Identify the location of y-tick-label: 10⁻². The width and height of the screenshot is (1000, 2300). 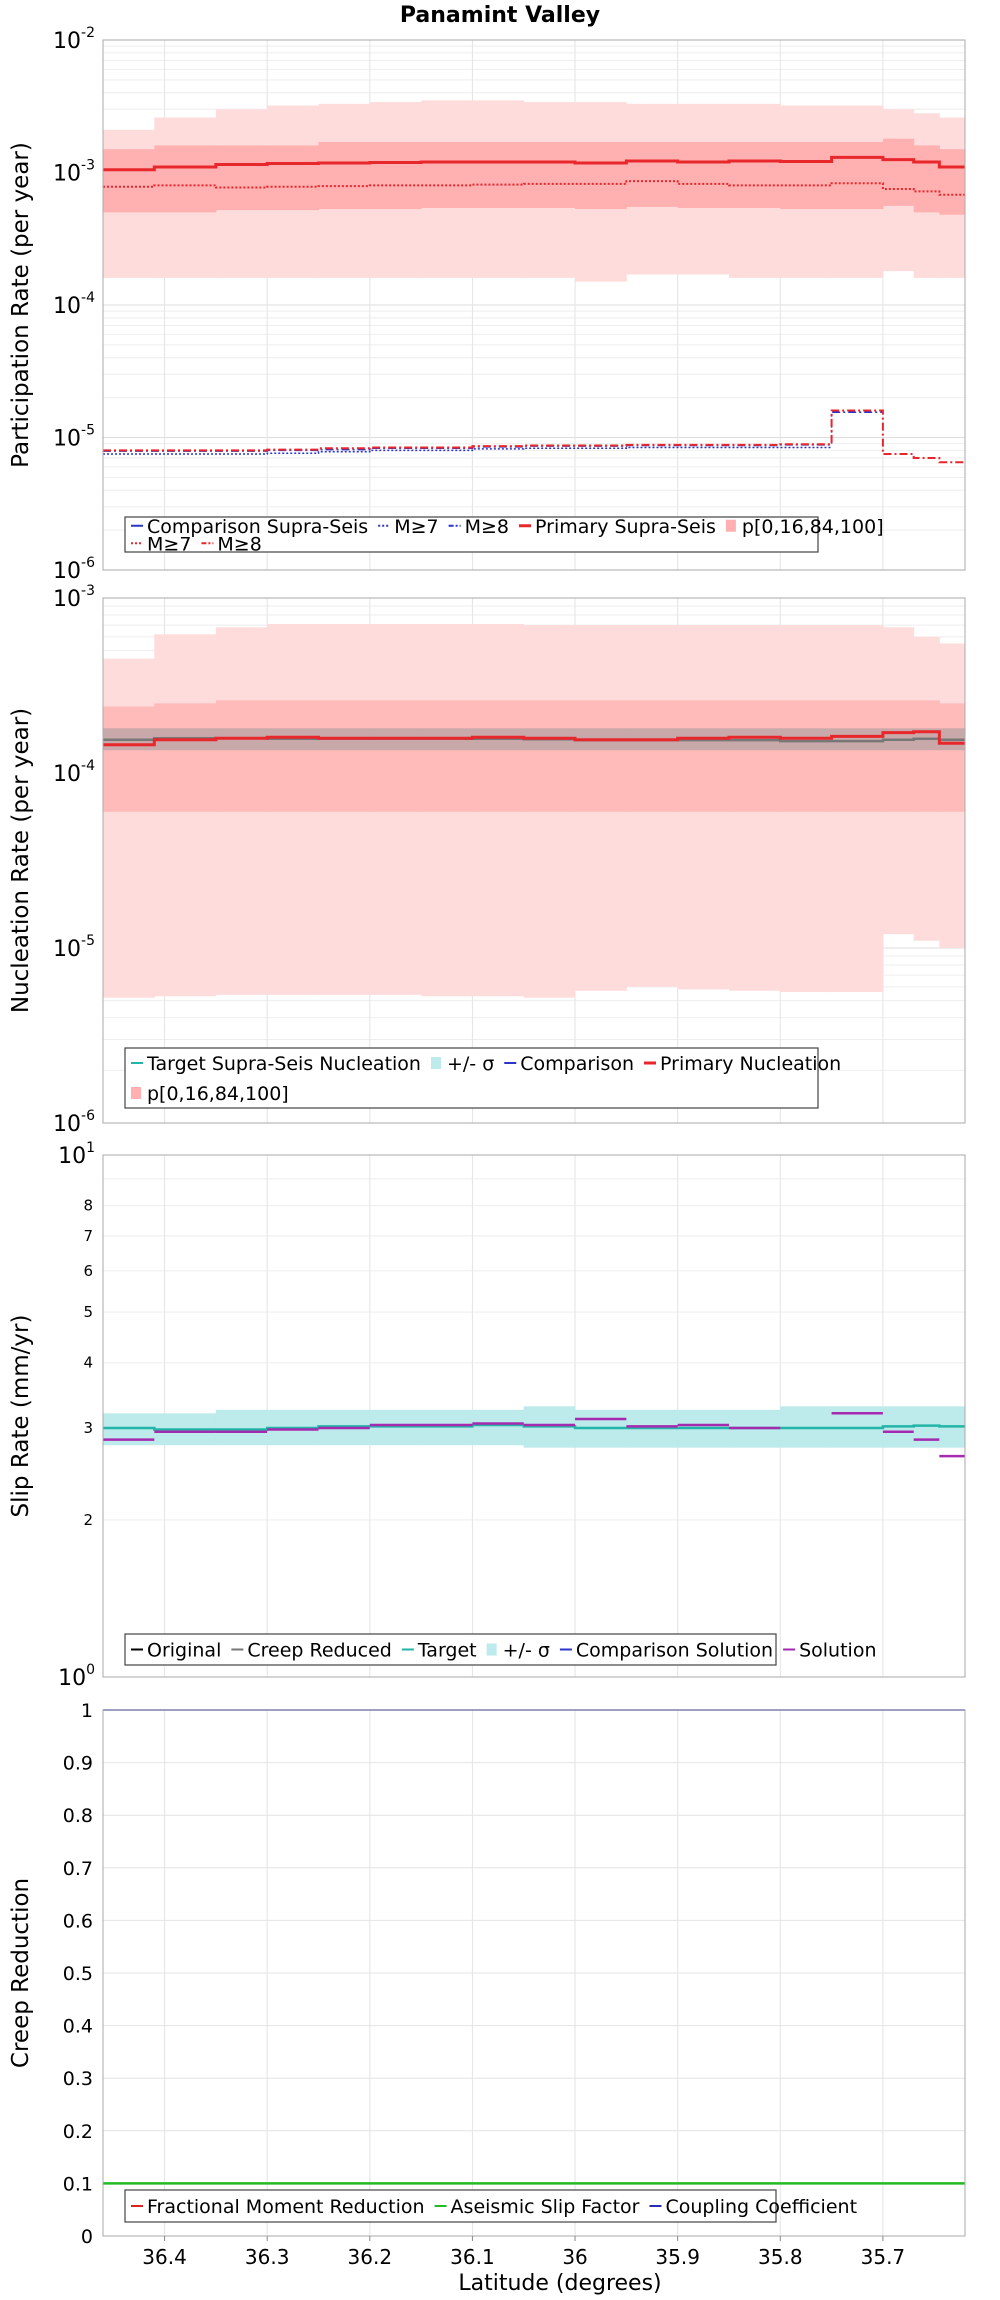
(74, 39).